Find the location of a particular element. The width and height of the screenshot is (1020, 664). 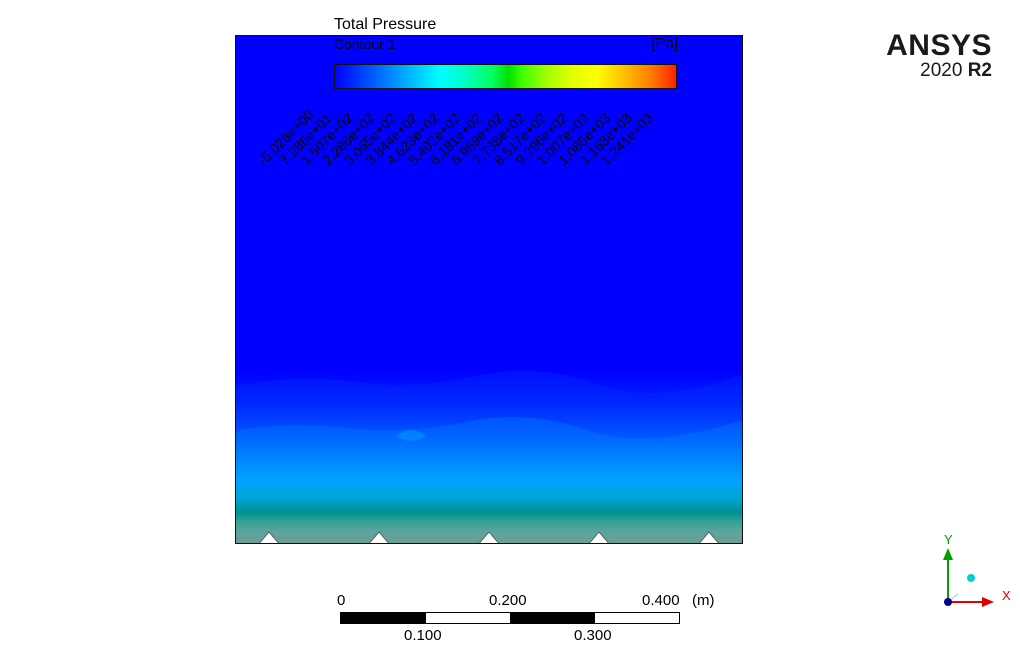

logo-version-year: 2020 is located at coordinates (941, 70).